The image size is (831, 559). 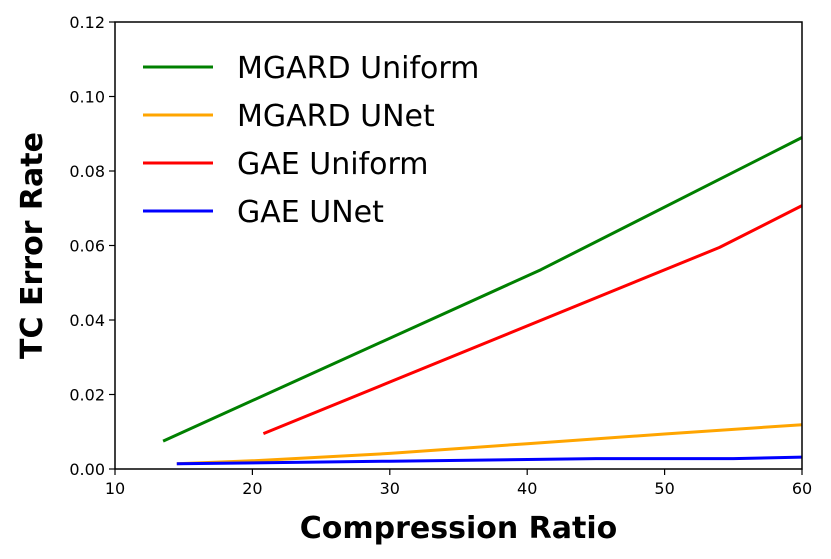 What do you see at coordinates (115, 488) in the screenshot?
I see `x-tick-label: 10` at bounding box center [115, 488].